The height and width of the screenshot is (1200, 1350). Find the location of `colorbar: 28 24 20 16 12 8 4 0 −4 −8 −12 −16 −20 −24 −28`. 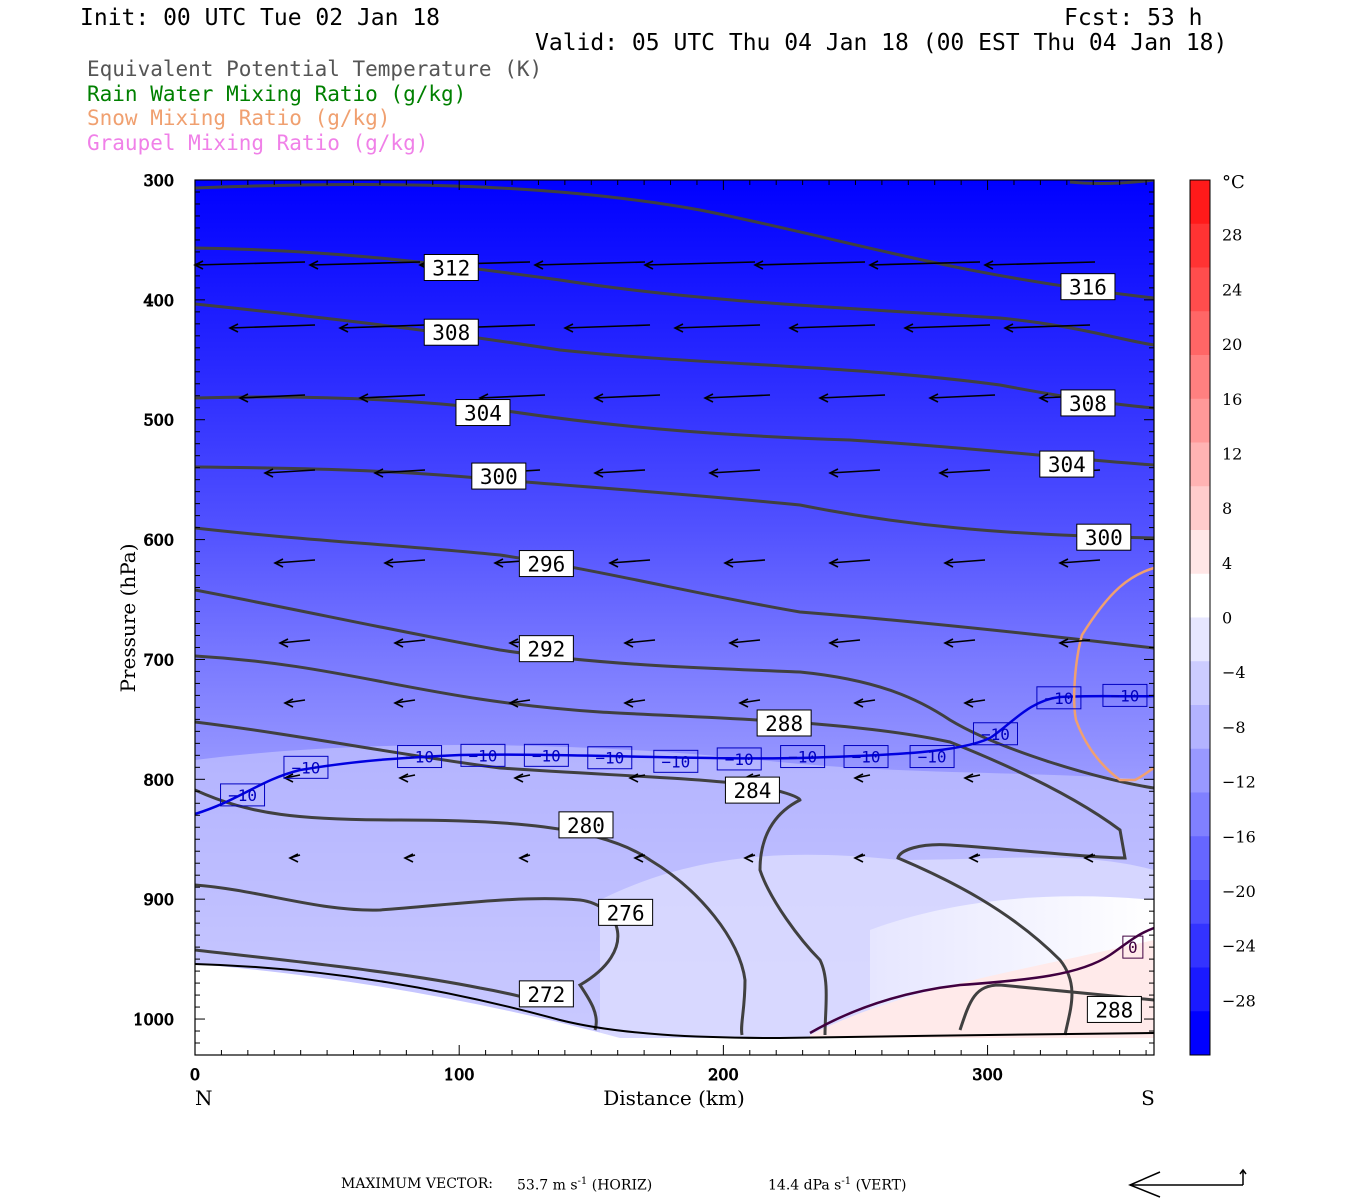

colorbar: 28 24 20 16 12 8 4 0 −4 −8 −12 −16 −20 −24 −28 is located at coordinates (1222, 617).